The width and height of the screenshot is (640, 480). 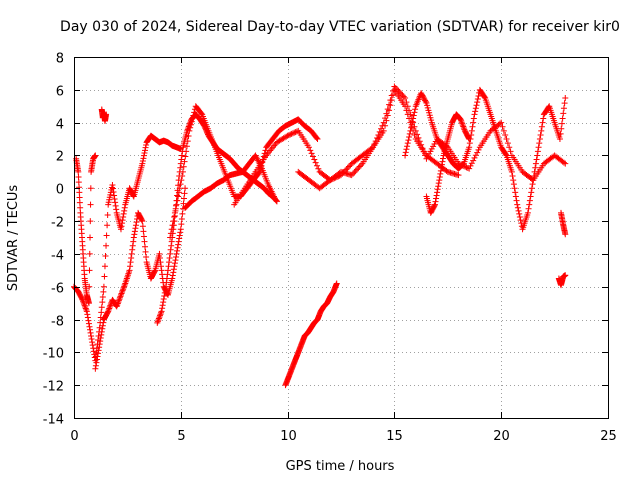 I want to click on y-tick-label: 8, so click(x=60, y=59).